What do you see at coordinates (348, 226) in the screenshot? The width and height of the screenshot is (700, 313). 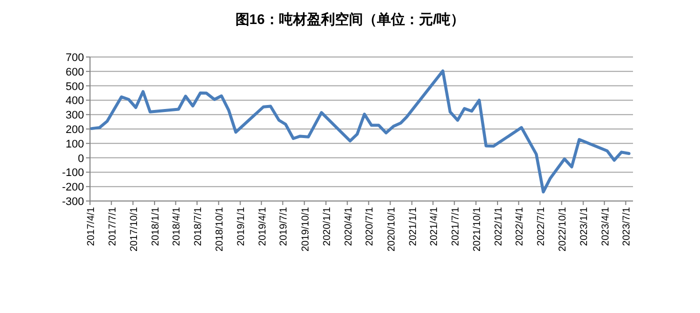 I see `x-tick-label: 2020/4/1` at bounding box center [348, 226].